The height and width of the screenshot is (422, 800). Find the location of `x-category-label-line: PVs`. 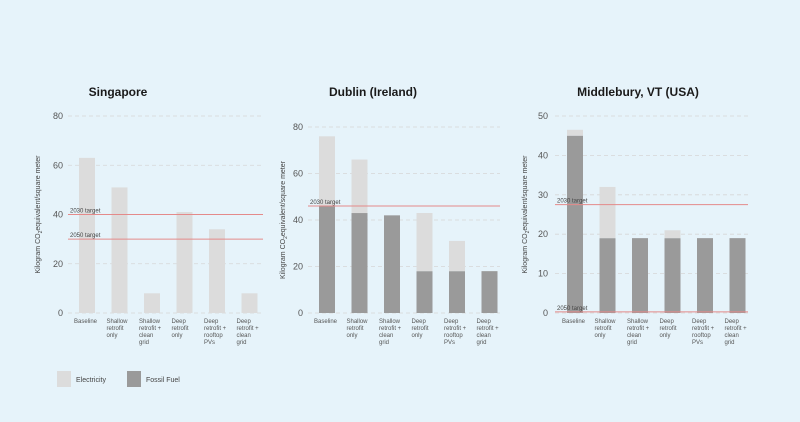

x-category-label-line: PVs is located at coordinates (697, 343).